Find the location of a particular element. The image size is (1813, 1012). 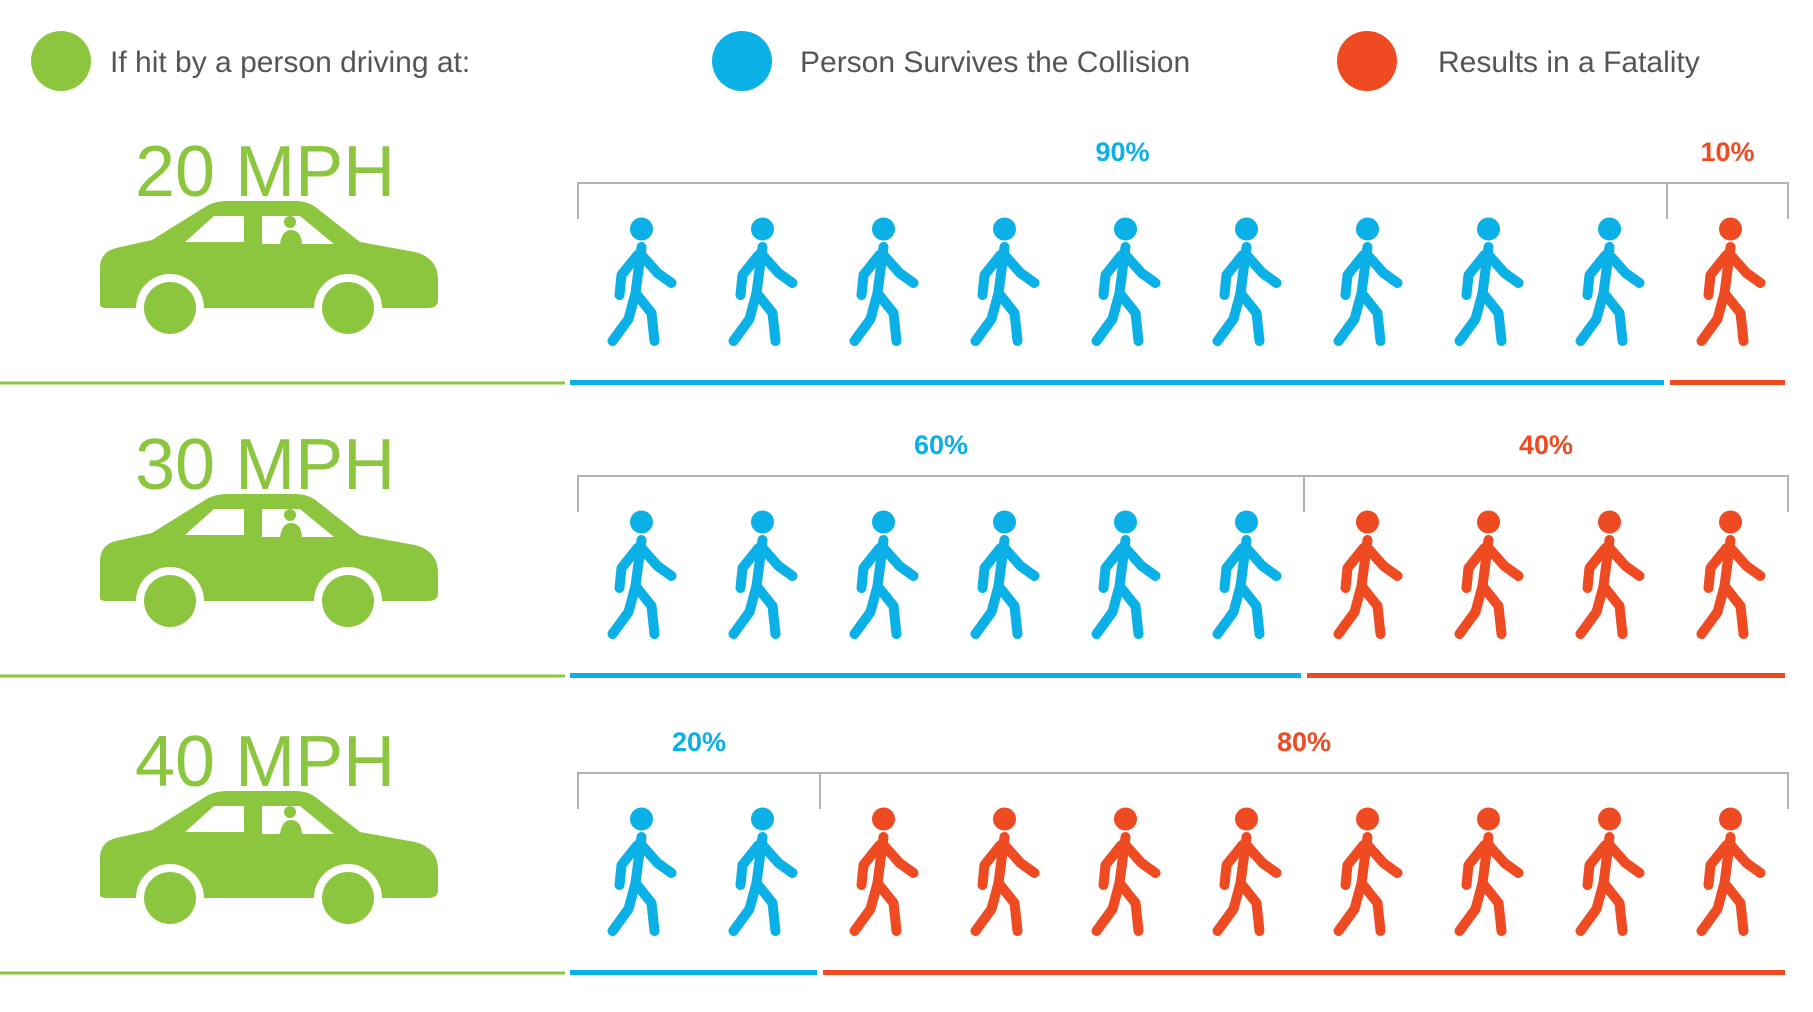

fatal-percent-label: 40% is located at coordinates (1546, 445).